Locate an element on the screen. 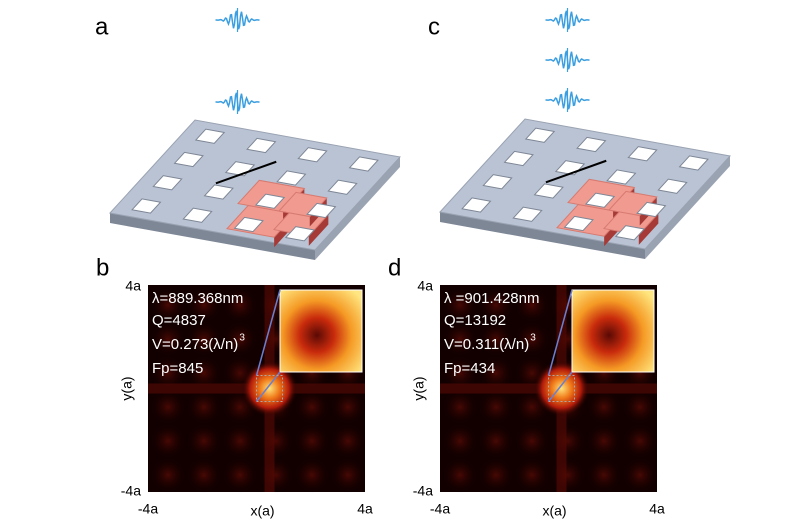  arrow is located at coordinates (576, 171).